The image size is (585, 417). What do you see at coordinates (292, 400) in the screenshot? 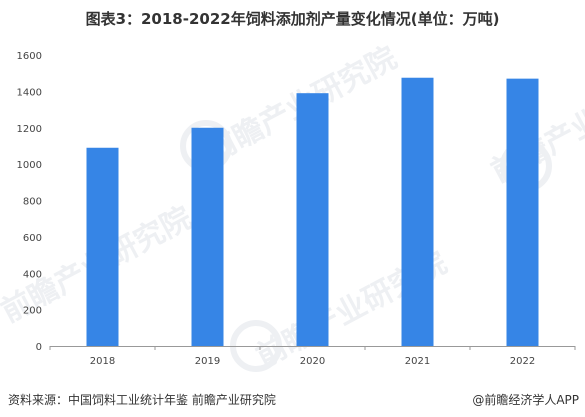
I see `footer: 资料来源：中国饲料工业统计年鉴 前瞻产业研究院 @前瞻经济学人APP` at bounding box center [292, 400].